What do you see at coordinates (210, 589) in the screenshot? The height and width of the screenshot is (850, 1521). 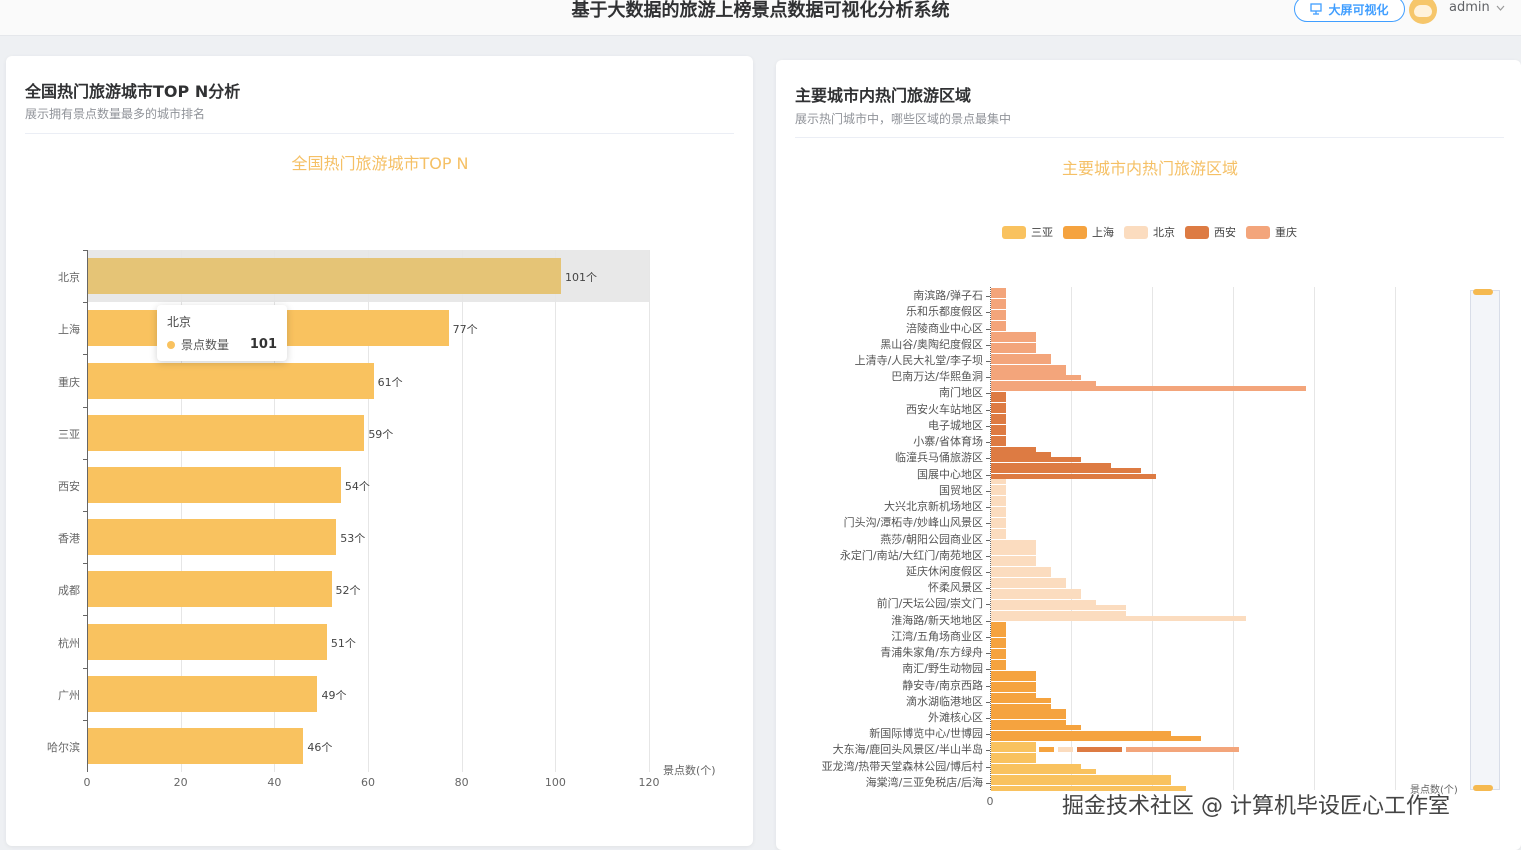 I see `bar-成都` at bounding box center [210, 589].